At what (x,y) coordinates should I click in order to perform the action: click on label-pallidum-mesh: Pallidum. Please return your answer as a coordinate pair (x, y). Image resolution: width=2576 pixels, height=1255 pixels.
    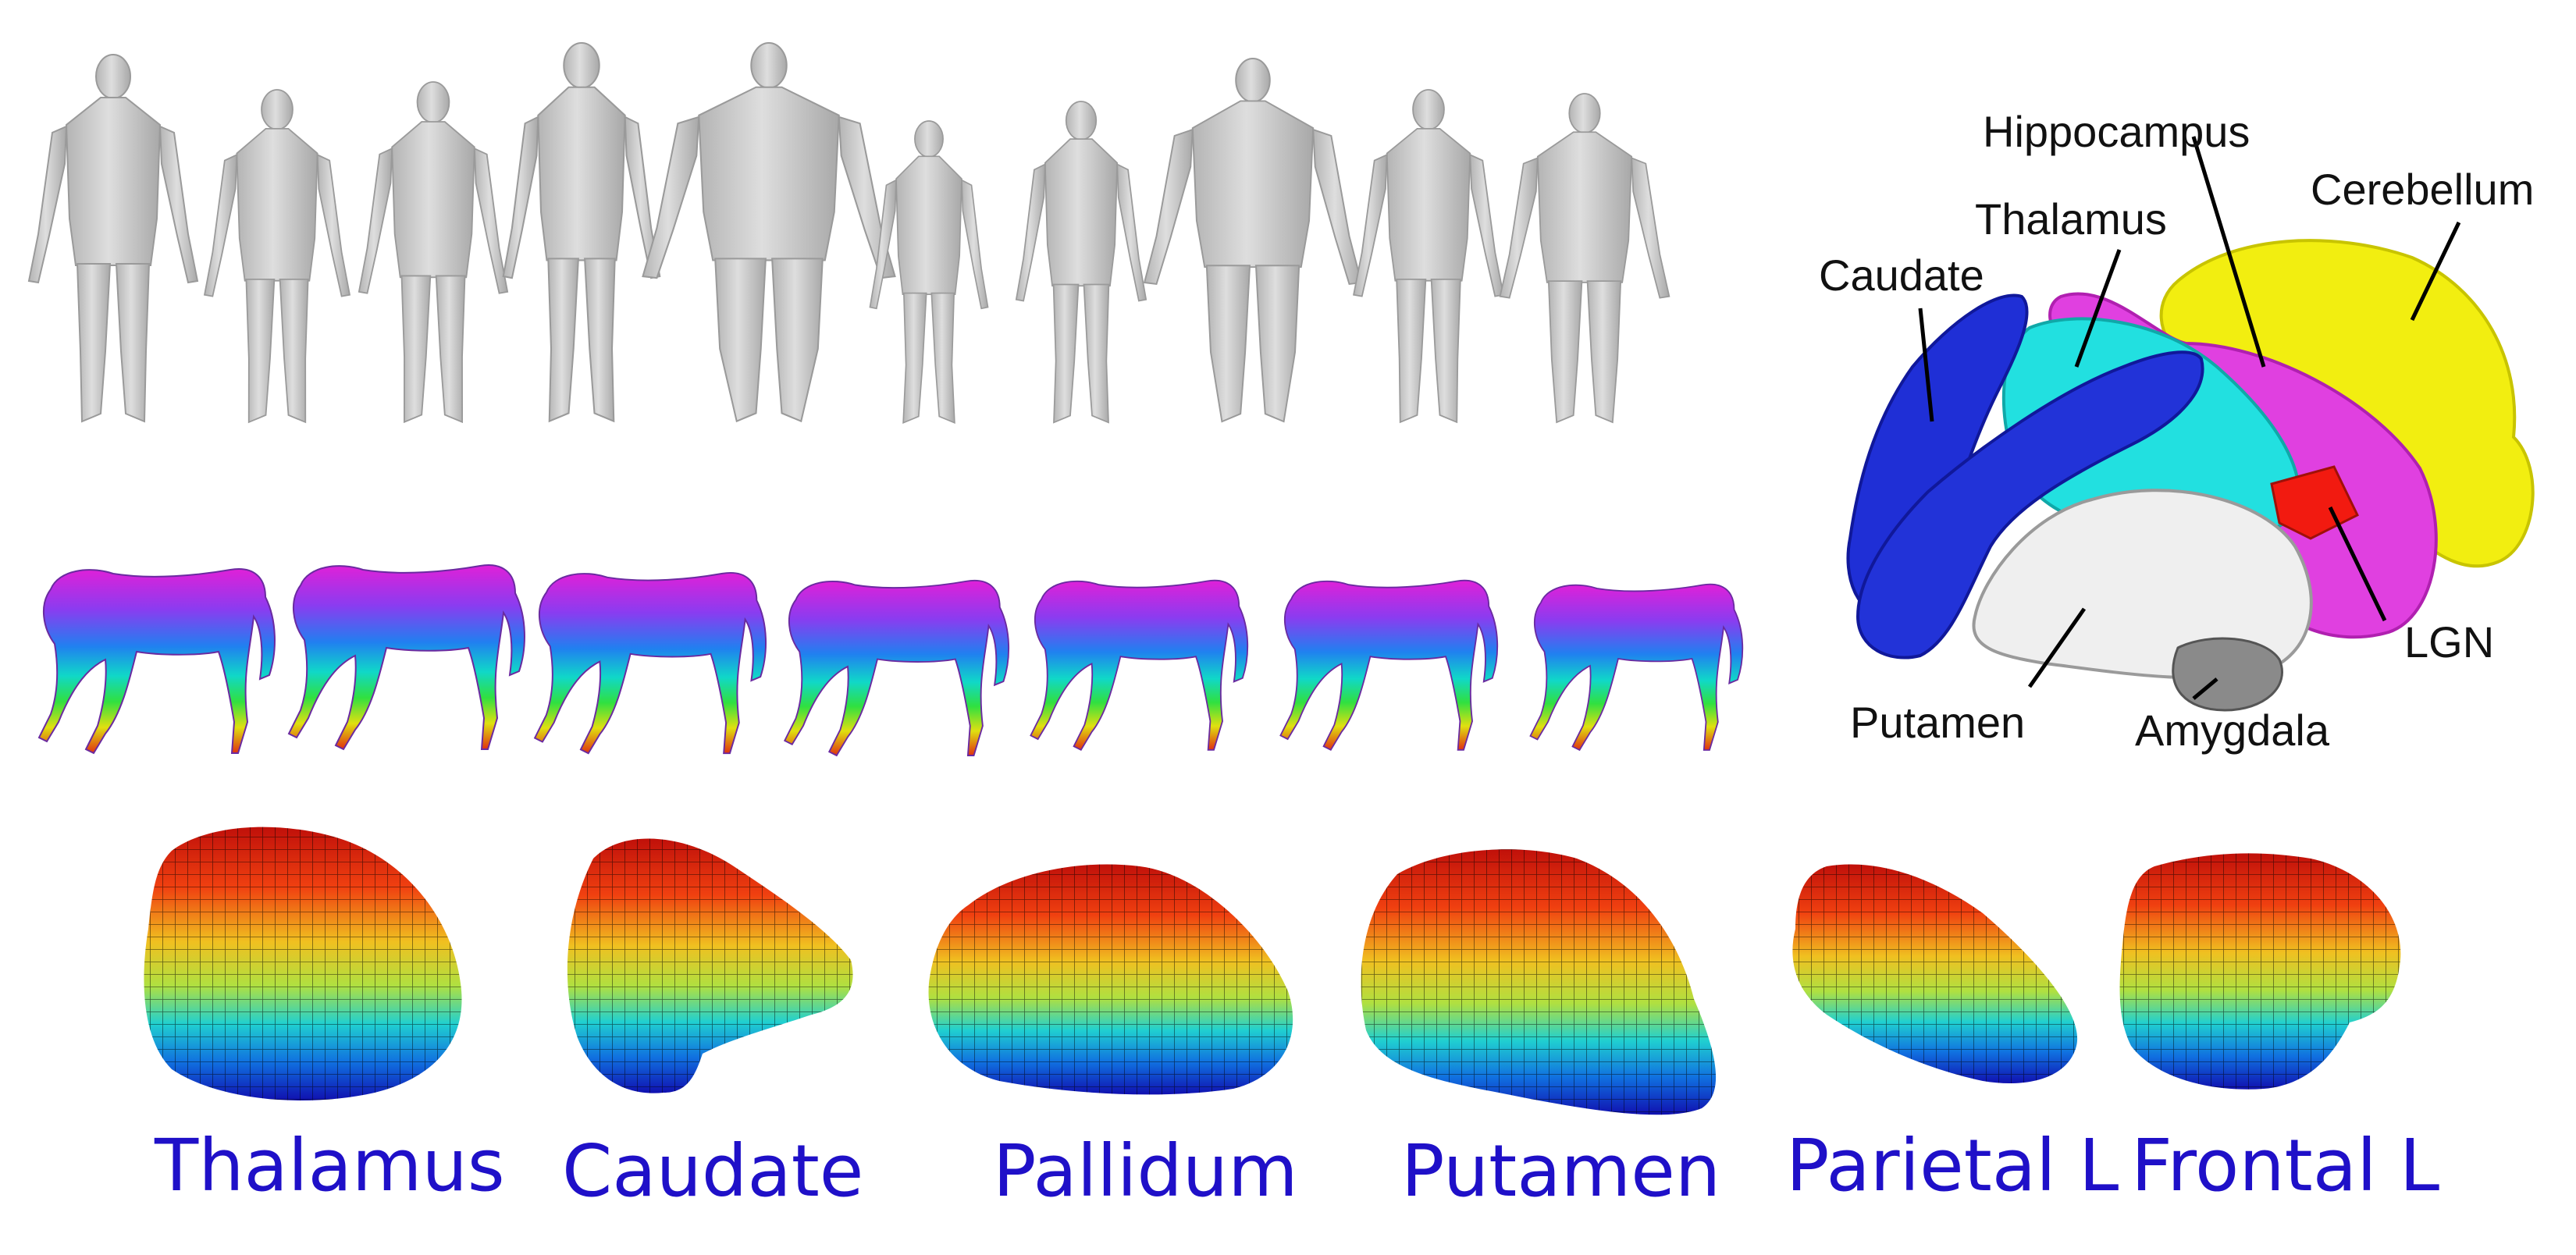
    Looking at the image, I should click on (1145, 1171).